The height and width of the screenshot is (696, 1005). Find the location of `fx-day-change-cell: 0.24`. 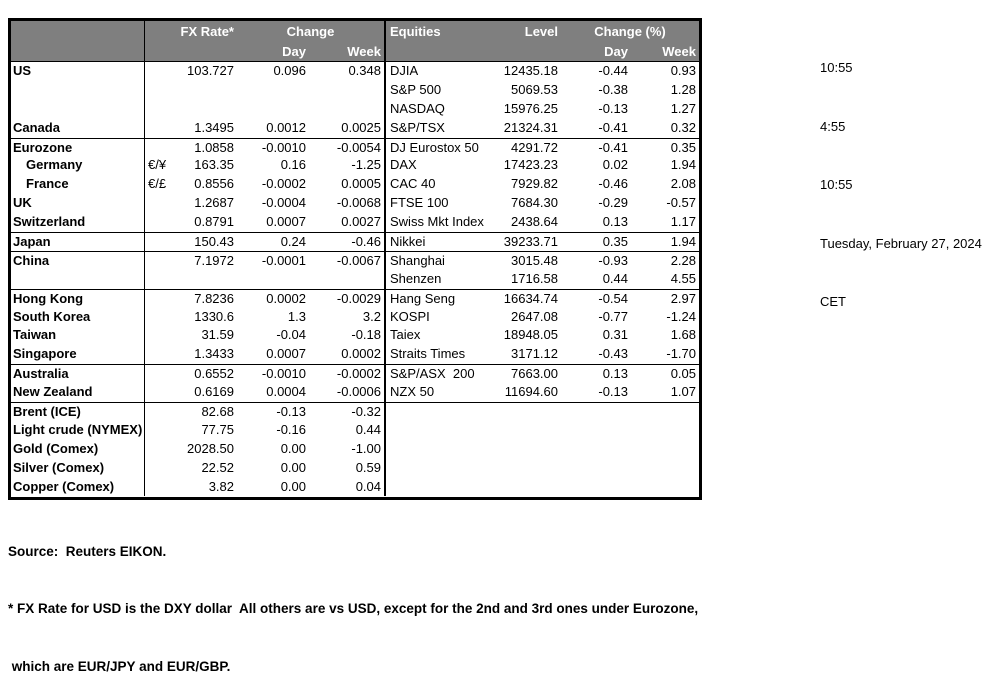

fx-day-change-cell: 0.24 is located at coordinates (273, 241).